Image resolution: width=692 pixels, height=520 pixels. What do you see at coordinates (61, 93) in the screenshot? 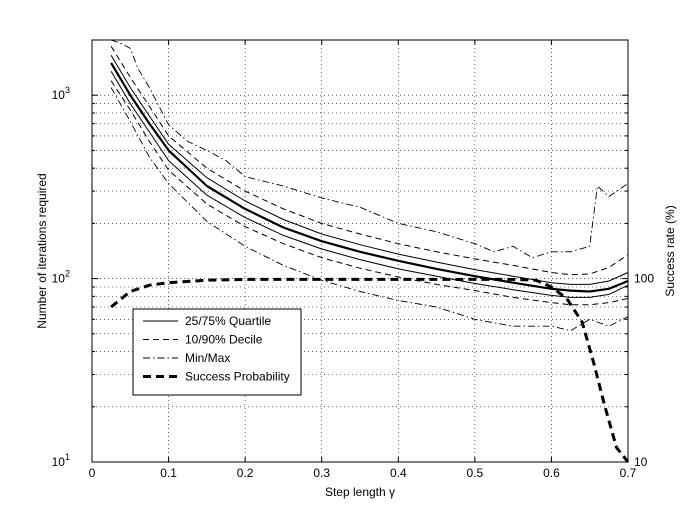
I see `y-tick-label: 10³` at bounding box center [61, 93].